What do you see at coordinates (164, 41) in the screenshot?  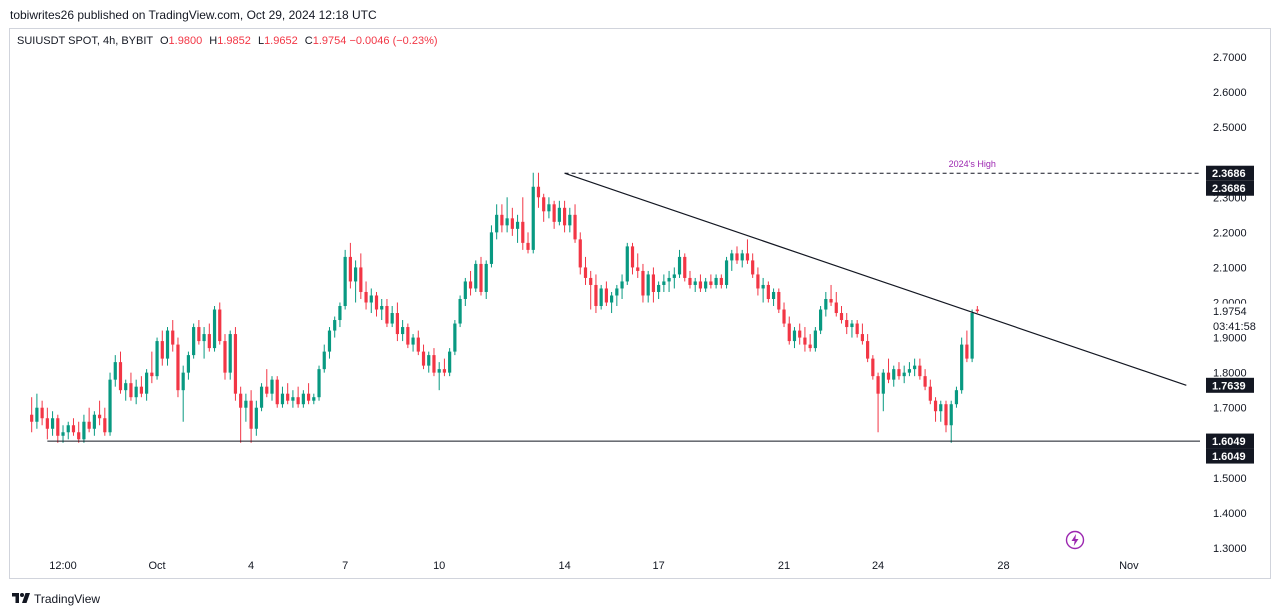 I see `open-label: O` at bounding box center [164, 41].